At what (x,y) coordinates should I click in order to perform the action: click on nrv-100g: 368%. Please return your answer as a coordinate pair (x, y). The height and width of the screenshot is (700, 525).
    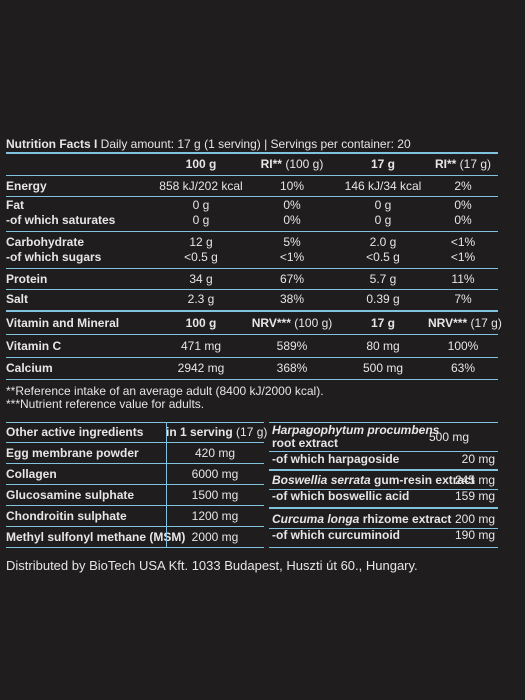
    Looking at the image, I should click on (292, 368).